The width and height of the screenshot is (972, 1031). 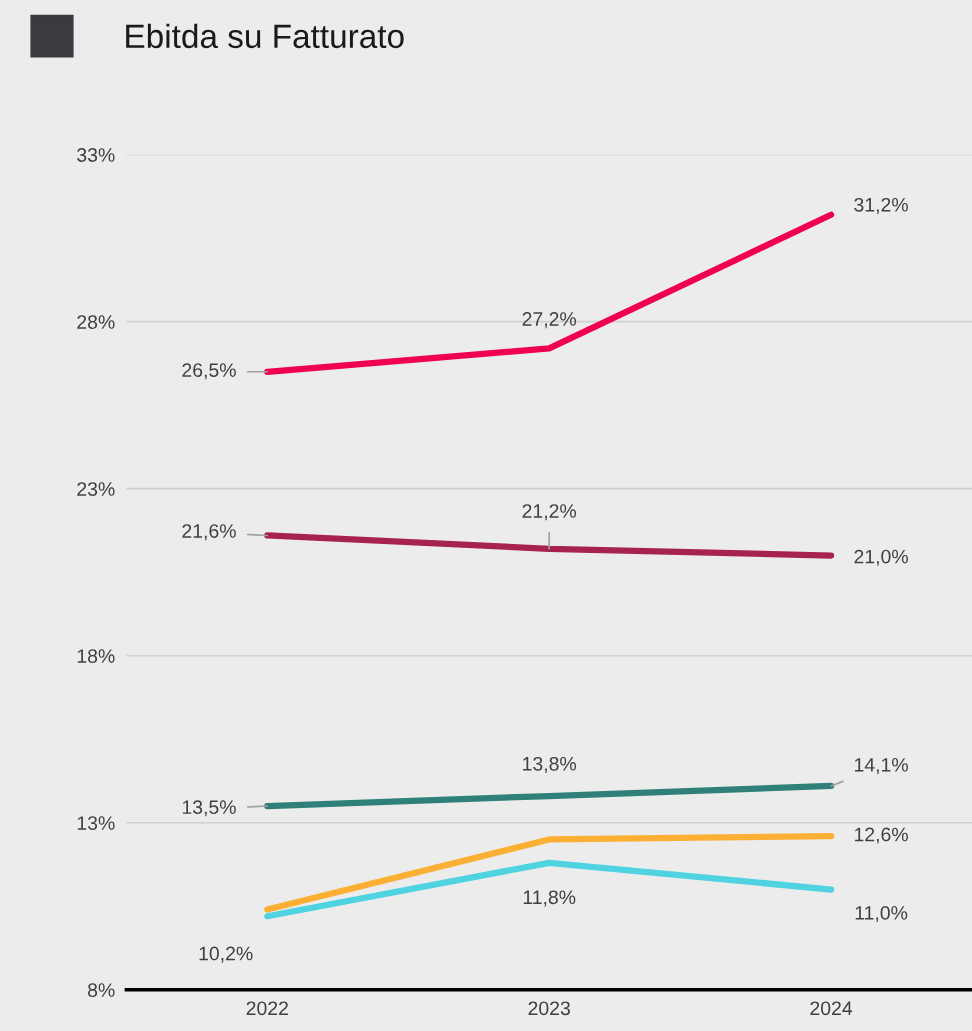 What do you see at coordinates (209, 532) in the screenshot?
I see `data-label: 21,6%` at bounding box center [209, 532].